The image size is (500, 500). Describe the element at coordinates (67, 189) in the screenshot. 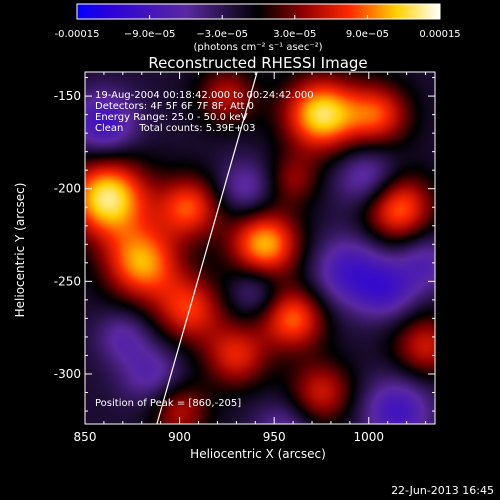

I see `y-tick-label: -200` at that location.